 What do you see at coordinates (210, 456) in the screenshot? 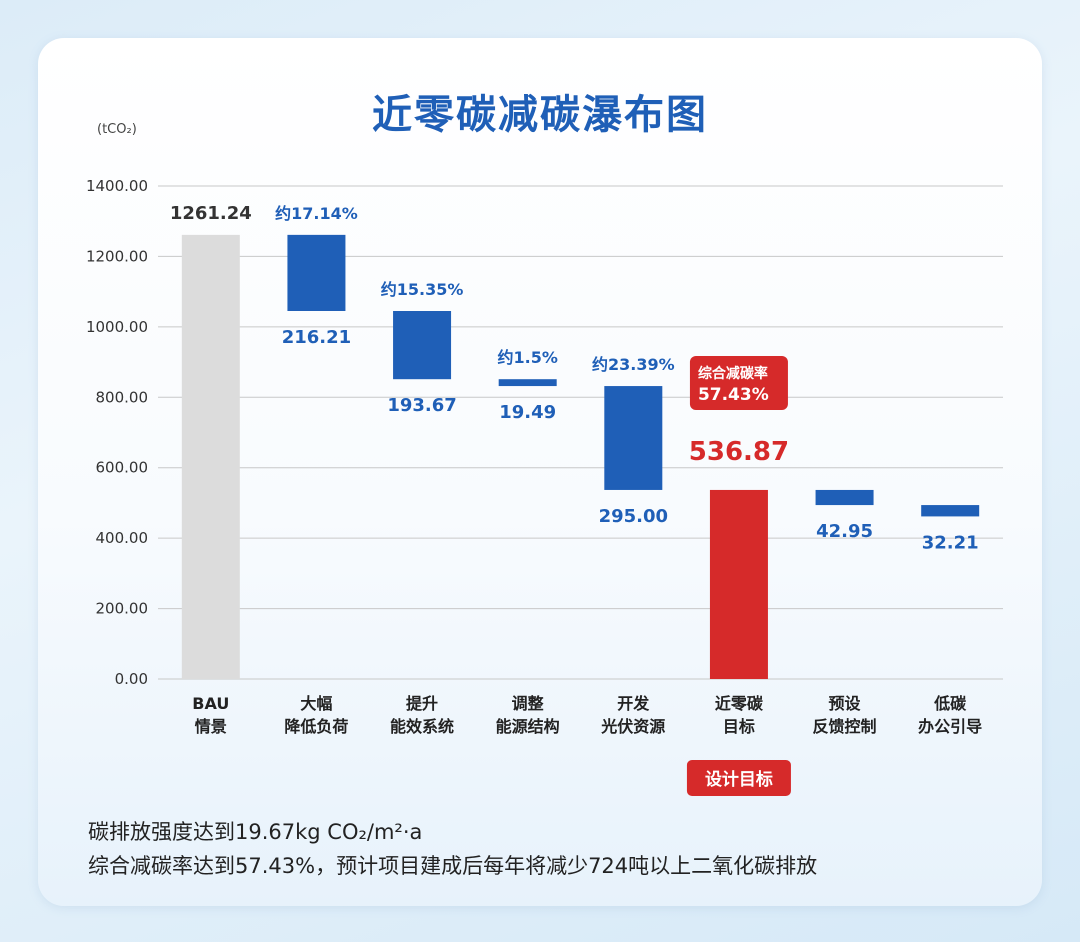
I see `bar-bau` at bounding box center [210, 456].